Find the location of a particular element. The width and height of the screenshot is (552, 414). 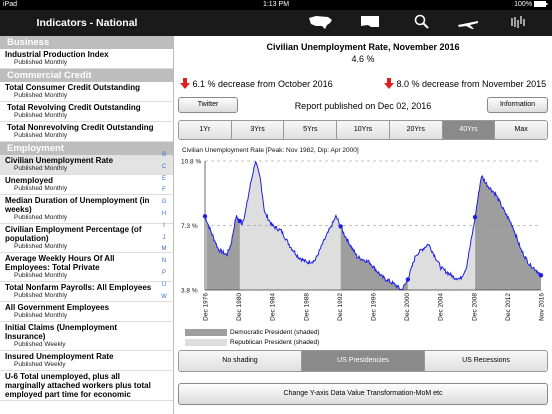

shading-us-recessions: US Recessions is located at coordinates (486, 361).